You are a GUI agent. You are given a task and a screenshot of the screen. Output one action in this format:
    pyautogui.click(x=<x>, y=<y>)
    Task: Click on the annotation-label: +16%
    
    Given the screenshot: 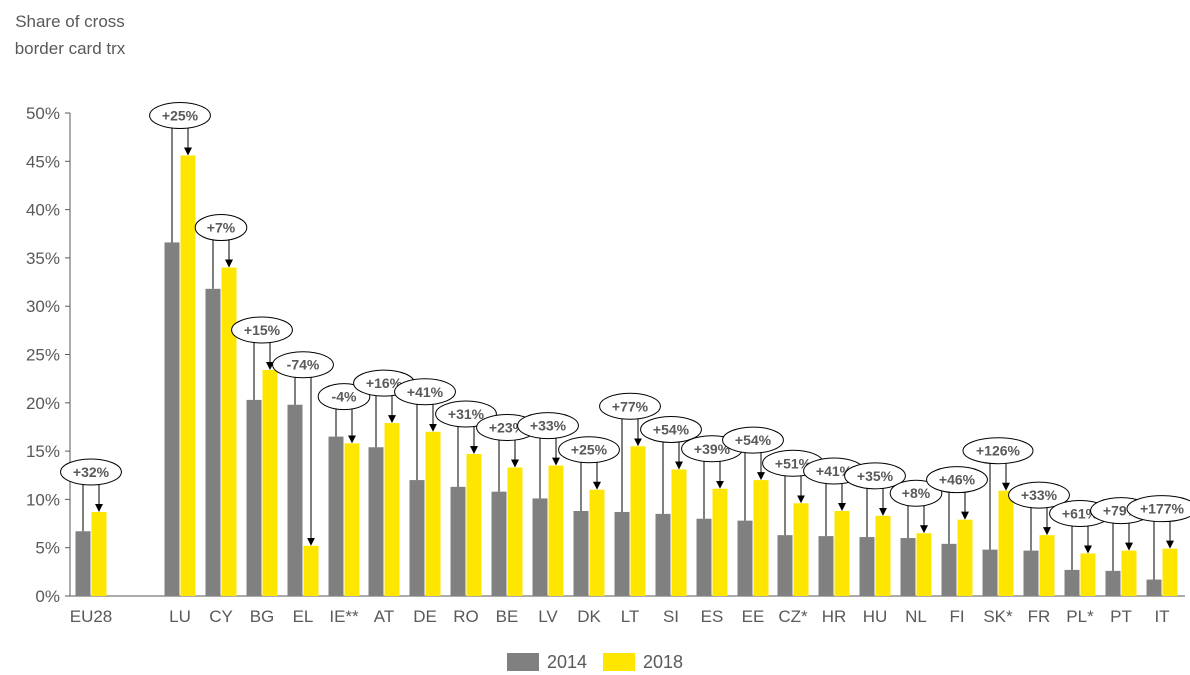 What is the action you would take?
    pyautogui.click(x=384, y=383)
    